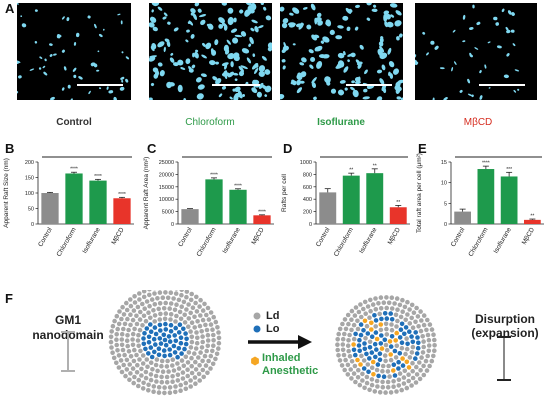 The height and width of the screenshot is (401, 550). I want to click on x-tick-label: Isoflurane, so click(368, 240).